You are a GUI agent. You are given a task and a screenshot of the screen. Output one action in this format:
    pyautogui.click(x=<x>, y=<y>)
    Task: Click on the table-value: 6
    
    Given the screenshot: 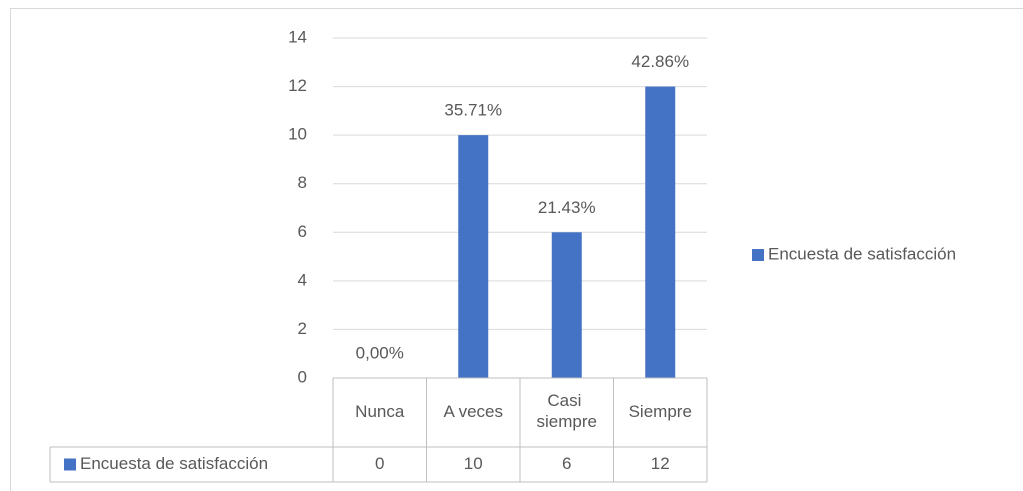 What is the action you would take?
    pyautogui.click(x=566, y=463)
    